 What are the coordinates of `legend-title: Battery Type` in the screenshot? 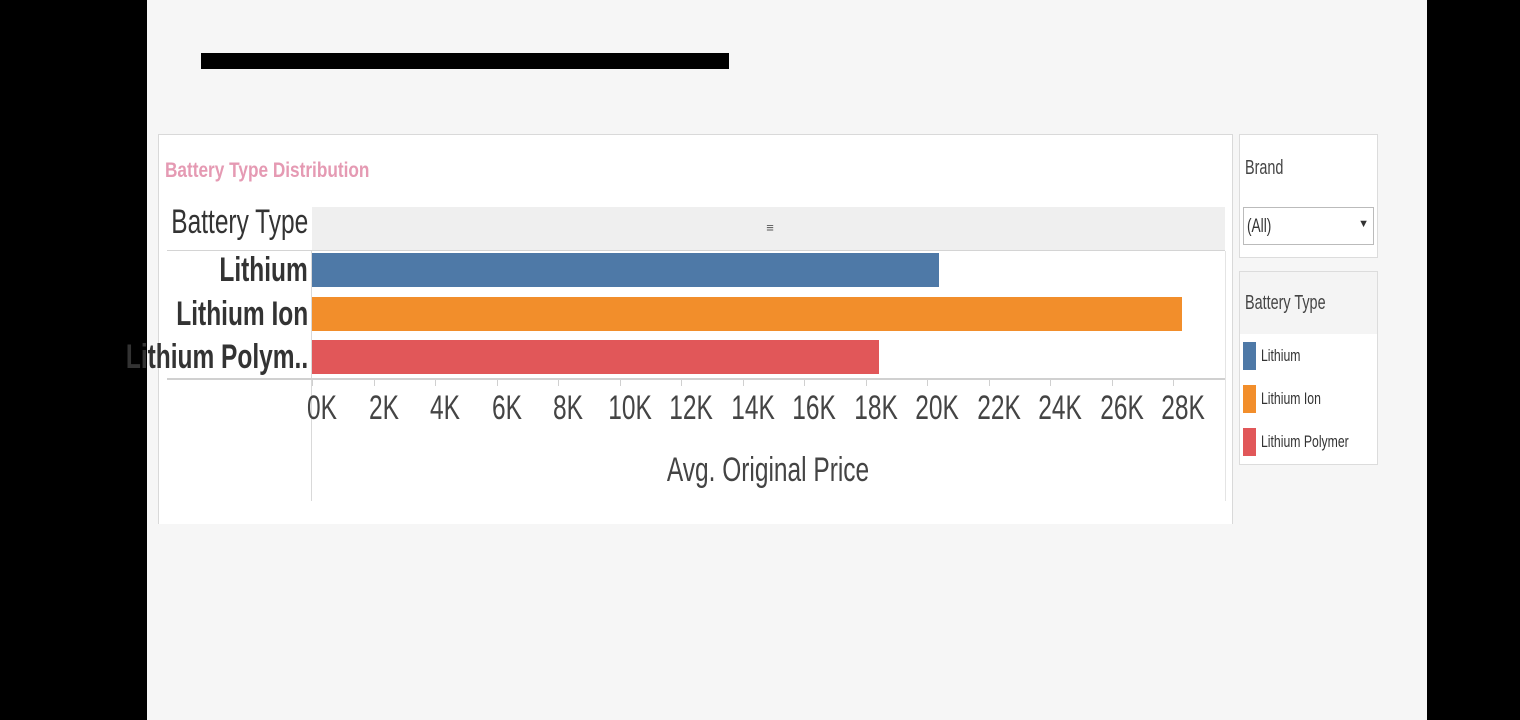 It's located at (1285, 303).